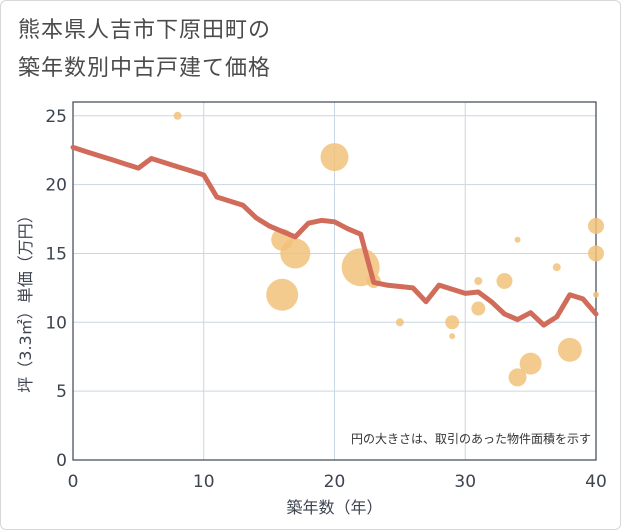 This screenshot has height=530, width=621. Describe the element at coordinates (56, 289) in the screenshot. I see `y-axis-ticks: 0 5 10 15 20 25` at that location.